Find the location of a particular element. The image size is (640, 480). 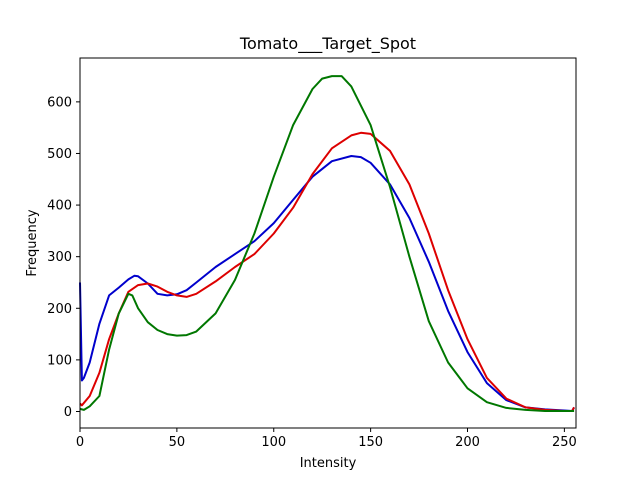

y-axis: 0 100 200 300 400 500 600 is located at coordinates (63, 257).